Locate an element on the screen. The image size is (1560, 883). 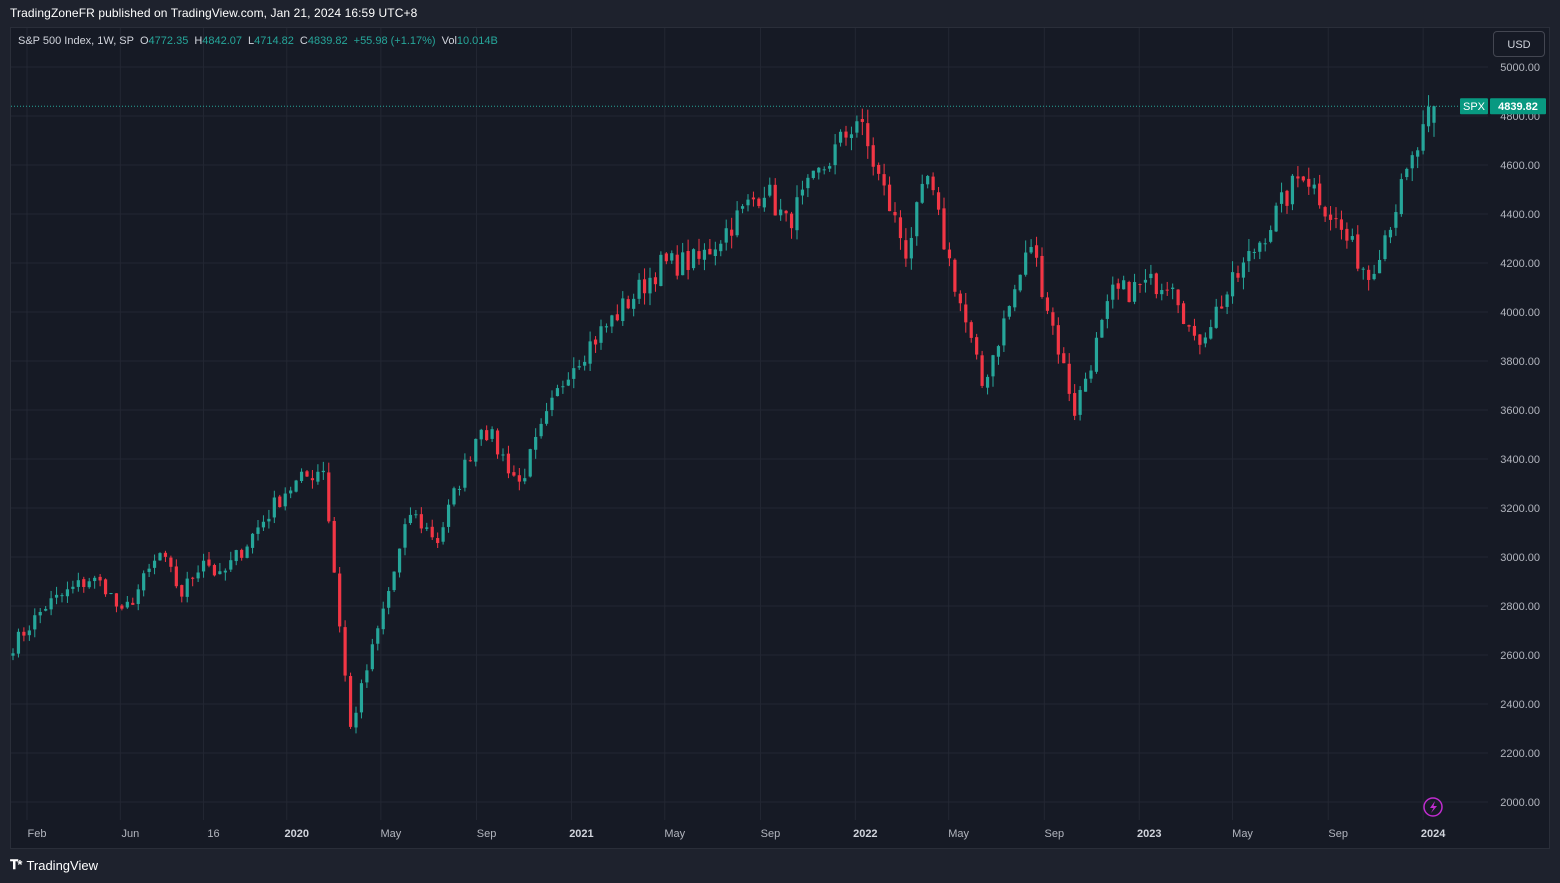
footer-brand: 𝐓* TradingView is located at coordinates (54, 865).